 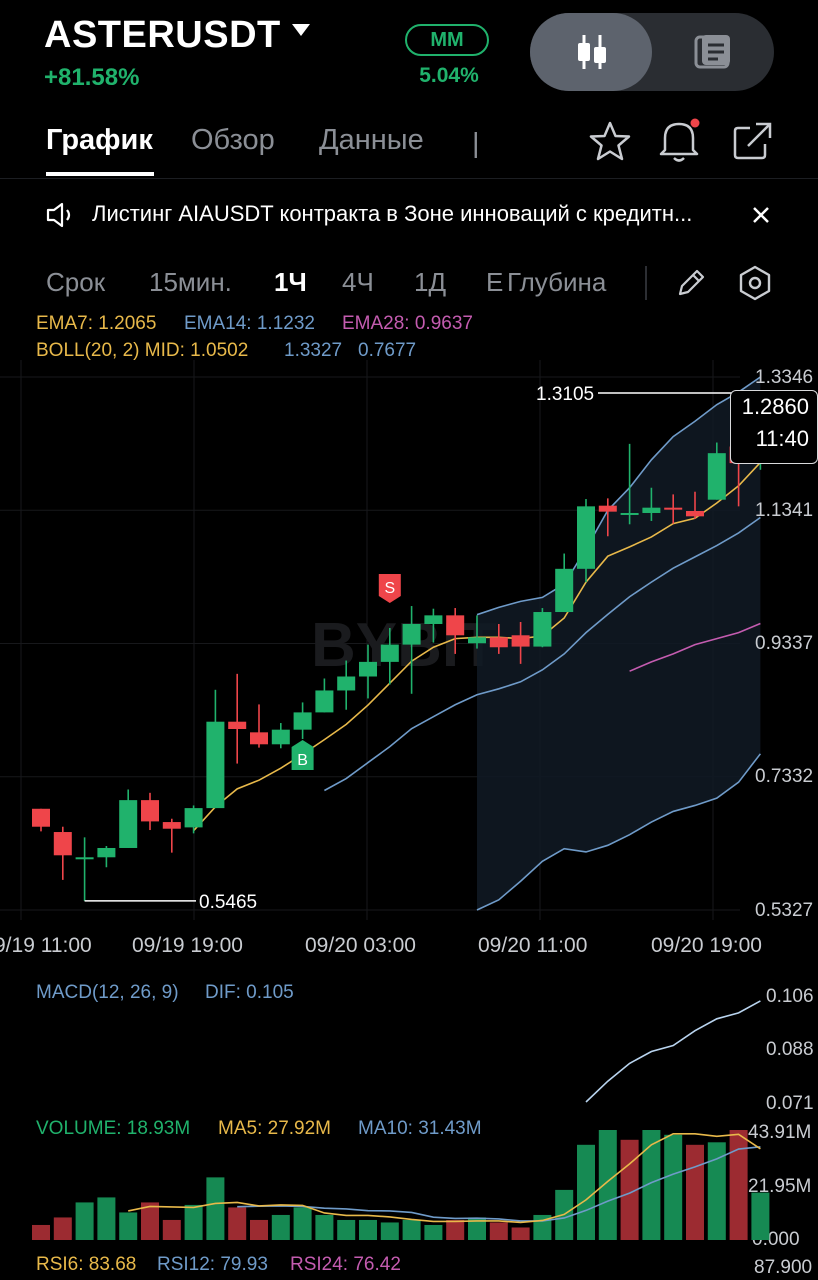 I want to click on star-icon, so click(x=610, y=141).